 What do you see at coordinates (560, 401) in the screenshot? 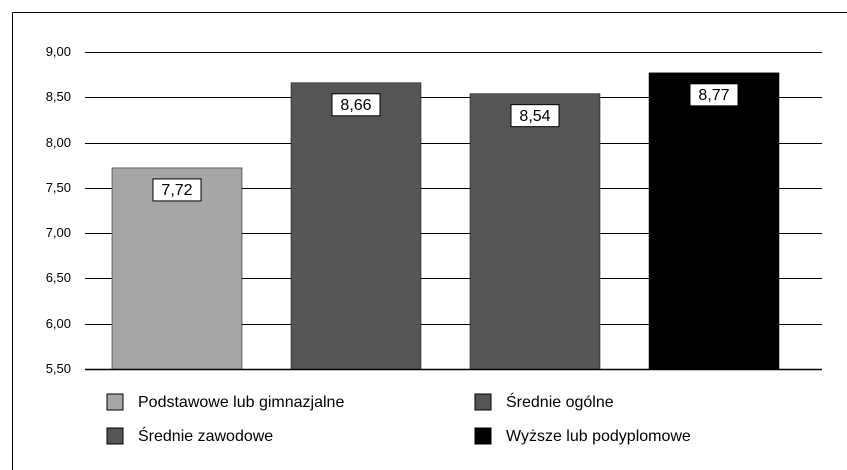
I see `legend-label: Średnie ogólne` at bounding box center [560, 401].